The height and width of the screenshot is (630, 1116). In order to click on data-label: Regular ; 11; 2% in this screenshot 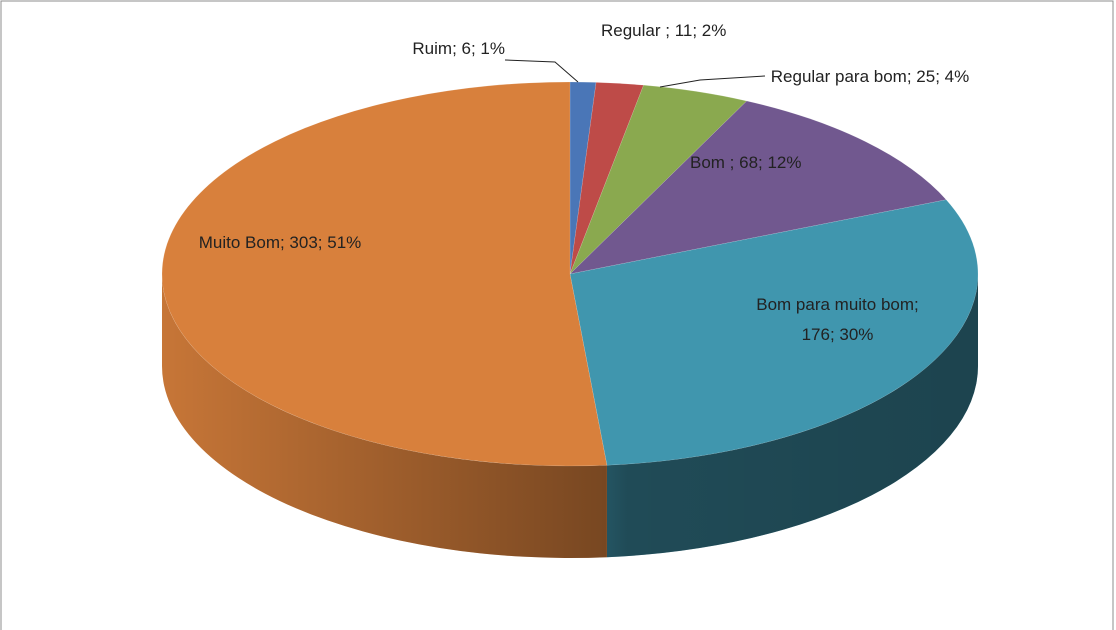, I will do `click(664, 30)`.